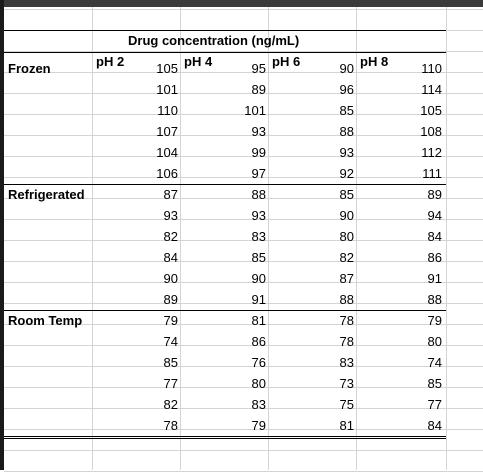 The image size is (483, 472). Describe the element at coordinates (258, 68) in the screenshot. I see `data-cell: 95` at that location.